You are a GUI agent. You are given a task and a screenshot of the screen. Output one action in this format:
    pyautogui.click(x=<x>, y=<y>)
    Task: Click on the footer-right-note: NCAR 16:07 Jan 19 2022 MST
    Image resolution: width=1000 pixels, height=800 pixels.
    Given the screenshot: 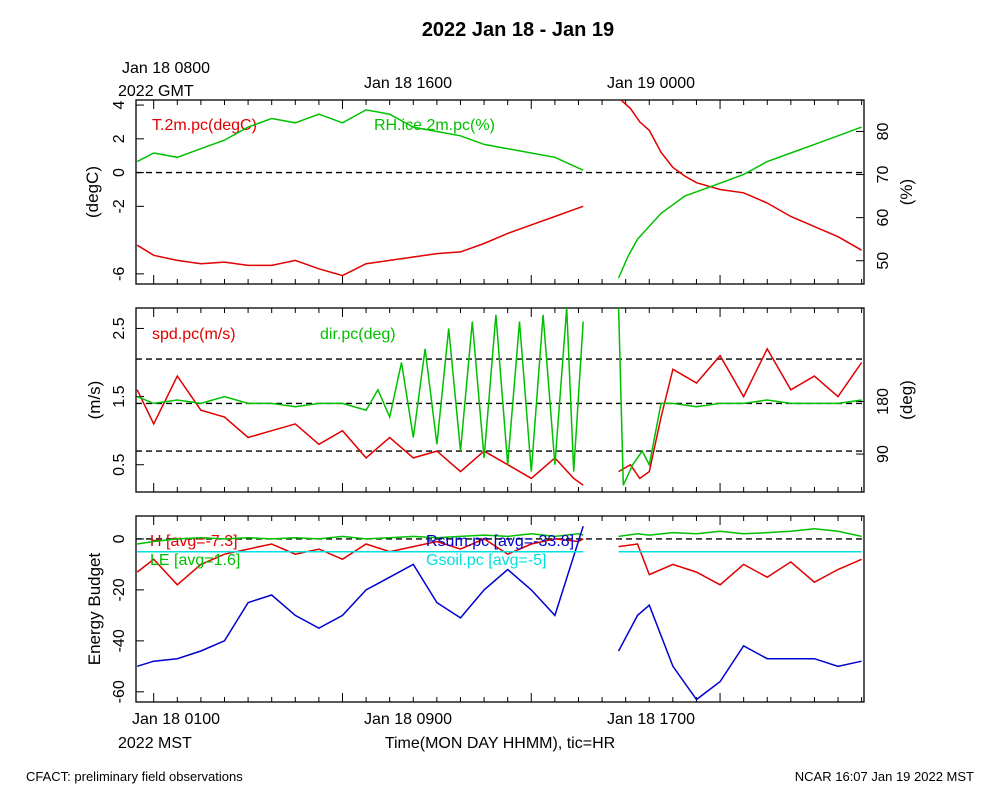 What is the action you would take?
    pyautogui.click(x=884, y=776)
    